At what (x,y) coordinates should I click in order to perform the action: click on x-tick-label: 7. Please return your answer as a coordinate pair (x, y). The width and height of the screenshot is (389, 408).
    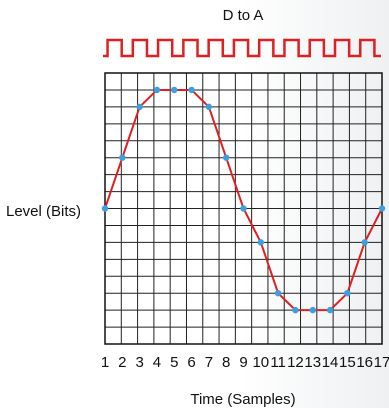
    Looking at the image, I should click on (209, 362).